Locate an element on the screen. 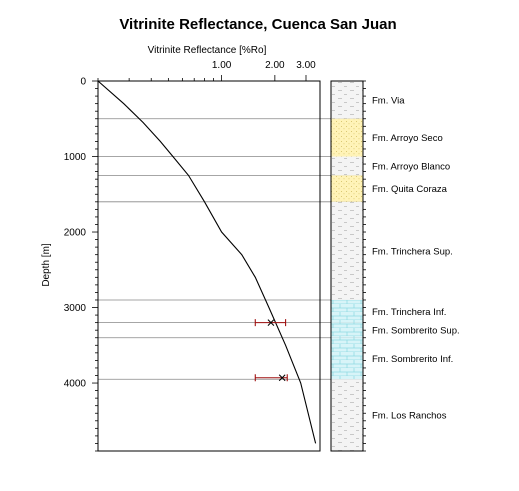 This screenshot has width=519, height=491. formation-label: Fm. Sombrerito Inf. is located at coordinates (412, 359).